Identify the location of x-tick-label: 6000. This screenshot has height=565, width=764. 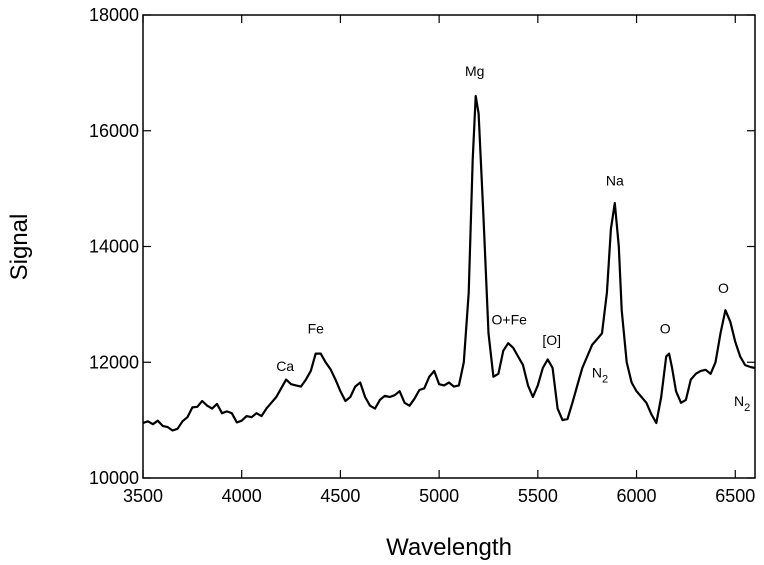
(637, 496).